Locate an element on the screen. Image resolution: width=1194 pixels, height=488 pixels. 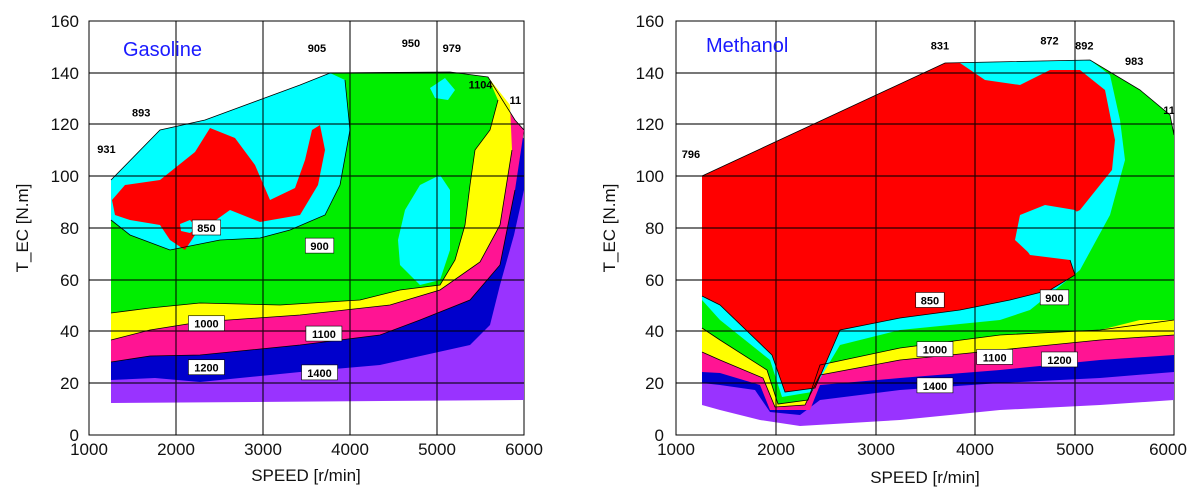
edge-value-label: 950 is located at coordinates (411, 44).